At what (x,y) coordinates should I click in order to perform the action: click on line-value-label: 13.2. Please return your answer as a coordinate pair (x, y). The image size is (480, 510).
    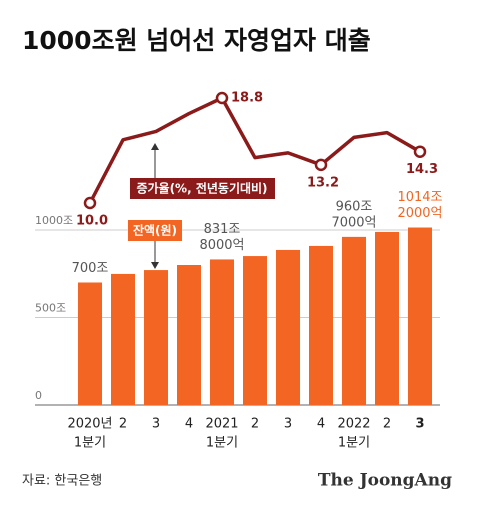
    Looking at the image, I should click on (323, 182).